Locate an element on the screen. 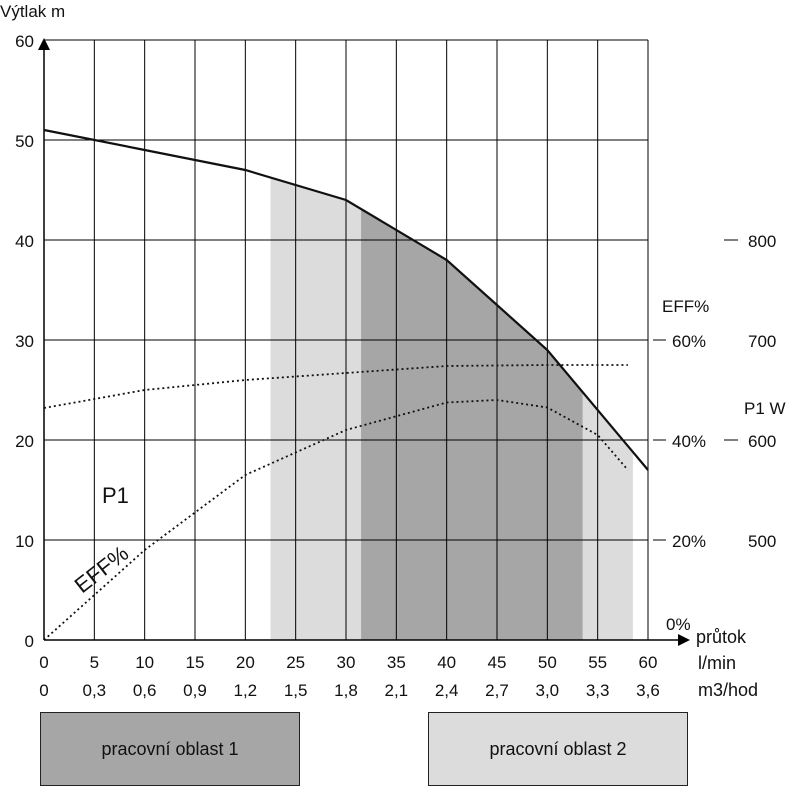 This screenshot has width=800, height=805. x-tick-label-m3h: 3,0 is located at coordinates (548, 690).